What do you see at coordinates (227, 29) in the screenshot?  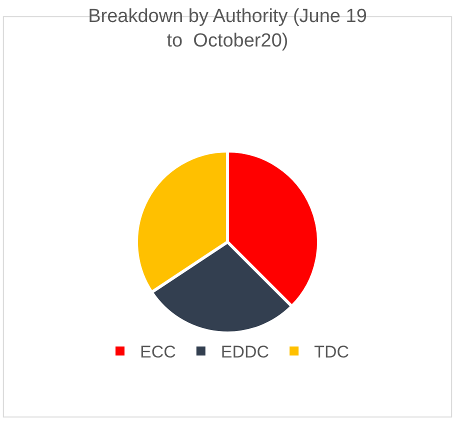 I see `chart-title: Breakdown by Authority (June 19 to October20)` at bounding box center [227, 29].